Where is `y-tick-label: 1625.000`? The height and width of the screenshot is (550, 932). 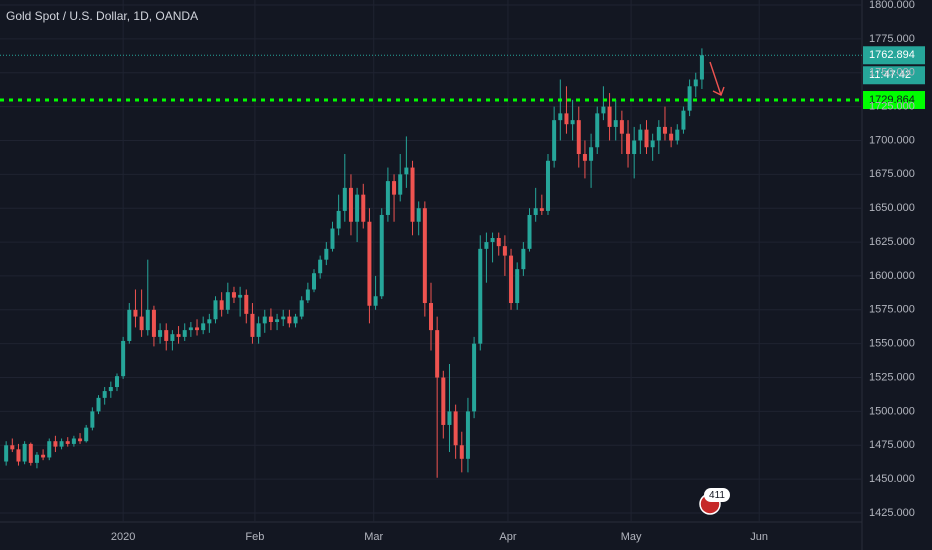 y-tick-label: 1625.000 is located at coordinates (892, 242).